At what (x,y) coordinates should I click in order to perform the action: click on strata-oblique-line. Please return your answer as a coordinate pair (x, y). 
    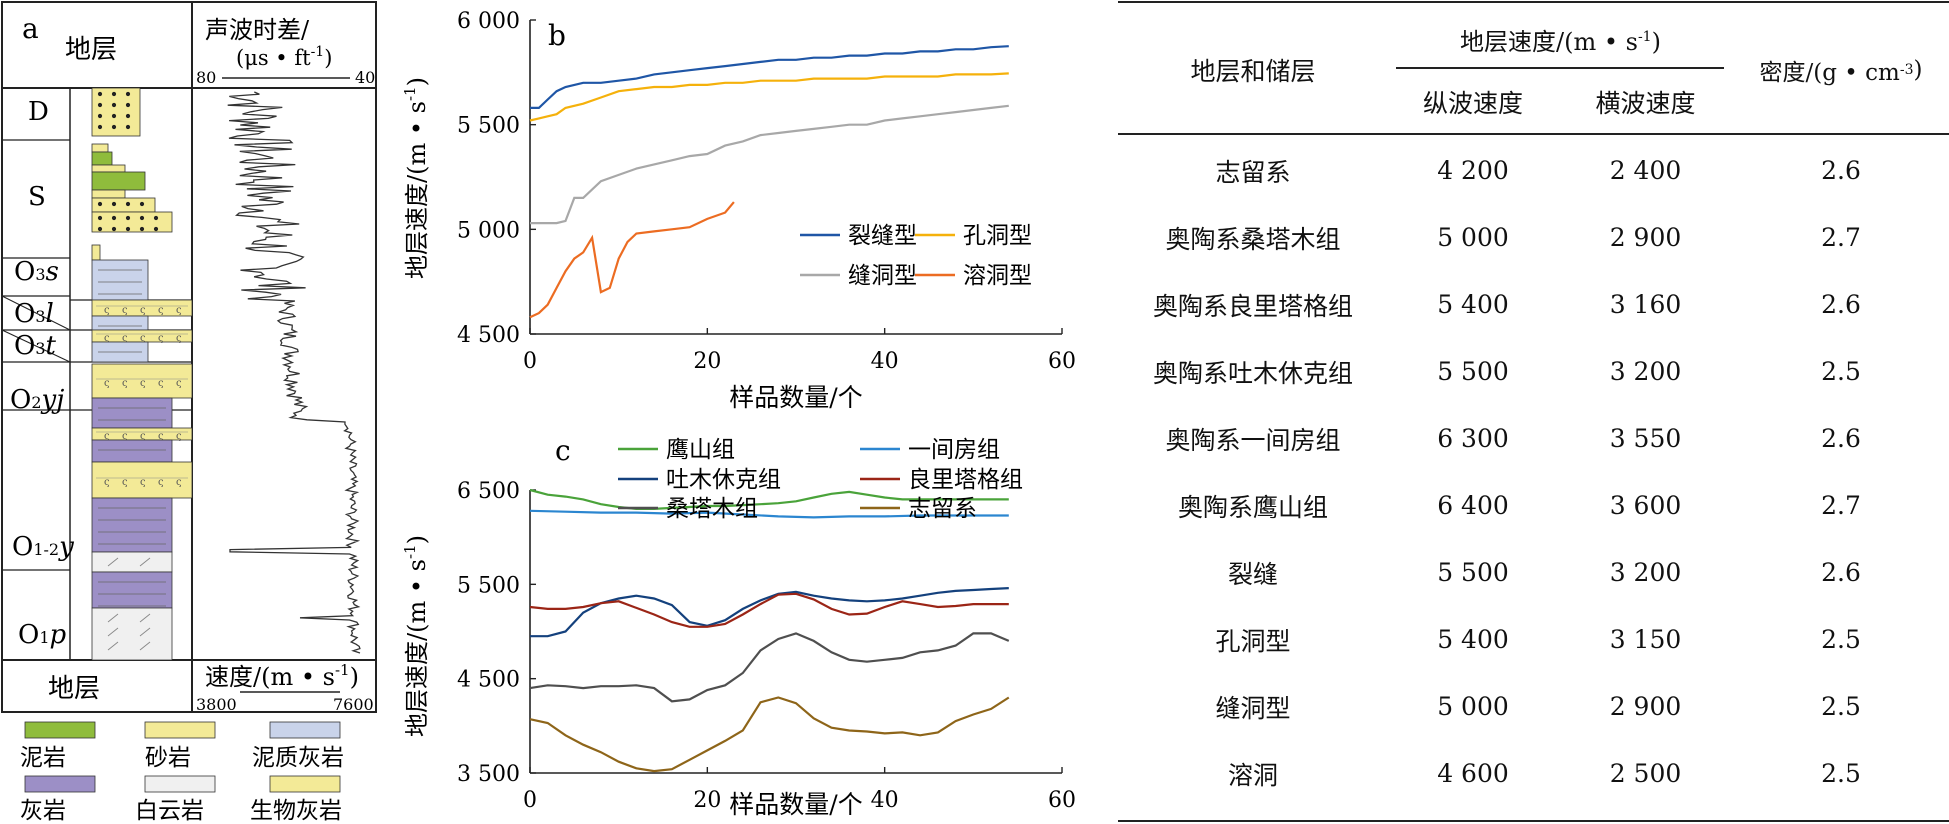
    Looking at the image, I should click on (36, 313).